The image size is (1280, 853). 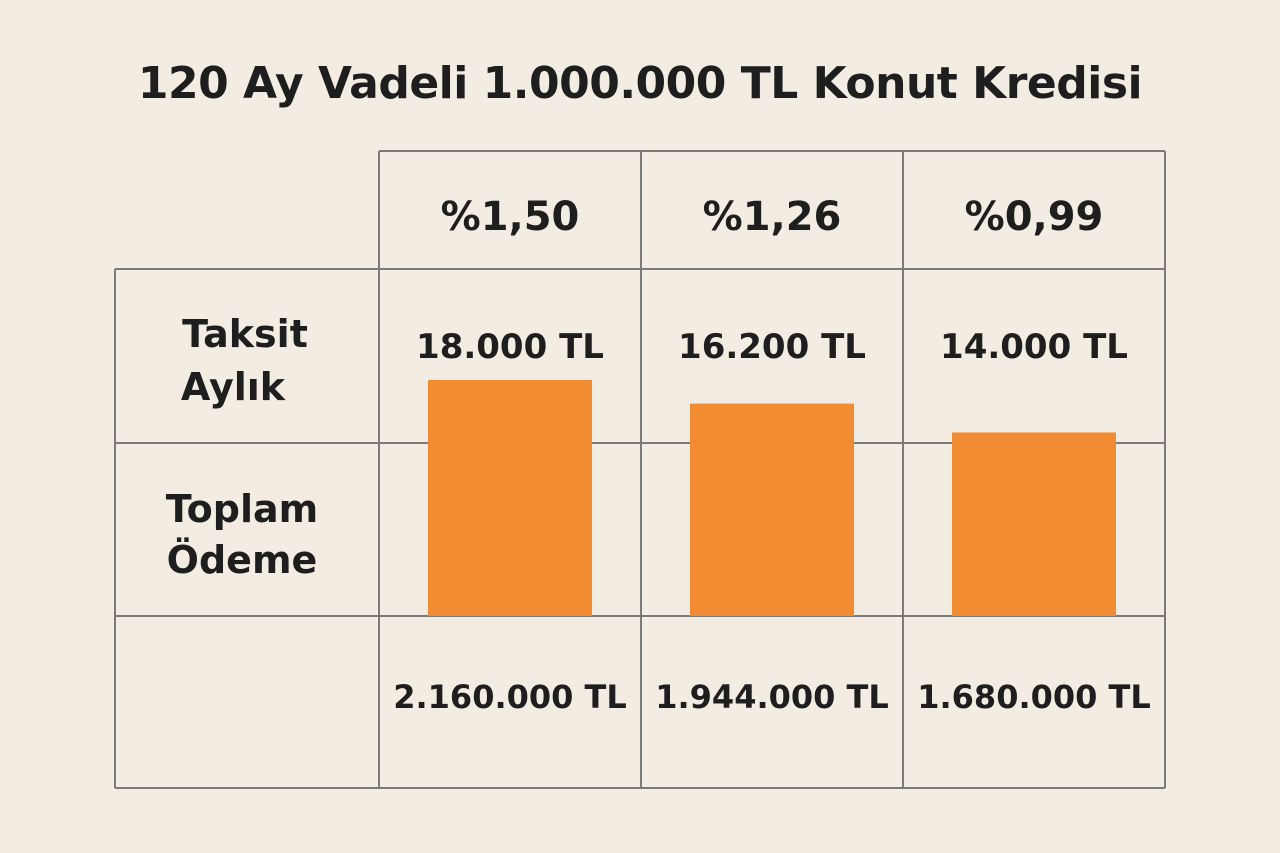 I want to click on data-label: 16.200 TL, so click(x=772, y=347).